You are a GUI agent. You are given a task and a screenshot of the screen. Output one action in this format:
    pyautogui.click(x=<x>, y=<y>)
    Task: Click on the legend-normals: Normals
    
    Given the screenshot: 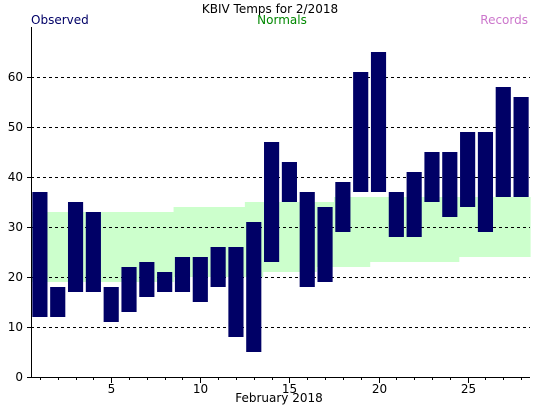 What is the action you would take?
    pyautogui.click(x=282, y=20)
    